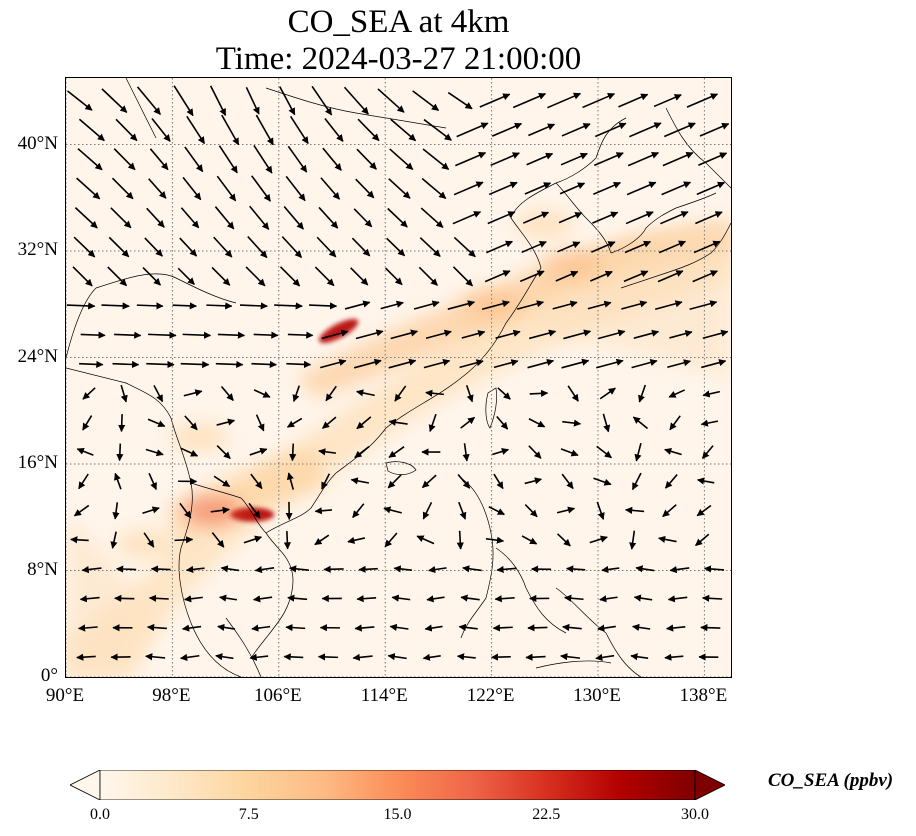 The height and width of the screenshot is (836, 916). Describe the element at coordinates (695, 814) in the screenshot. I see `colorbar-tick-label: 30.0` at that location.